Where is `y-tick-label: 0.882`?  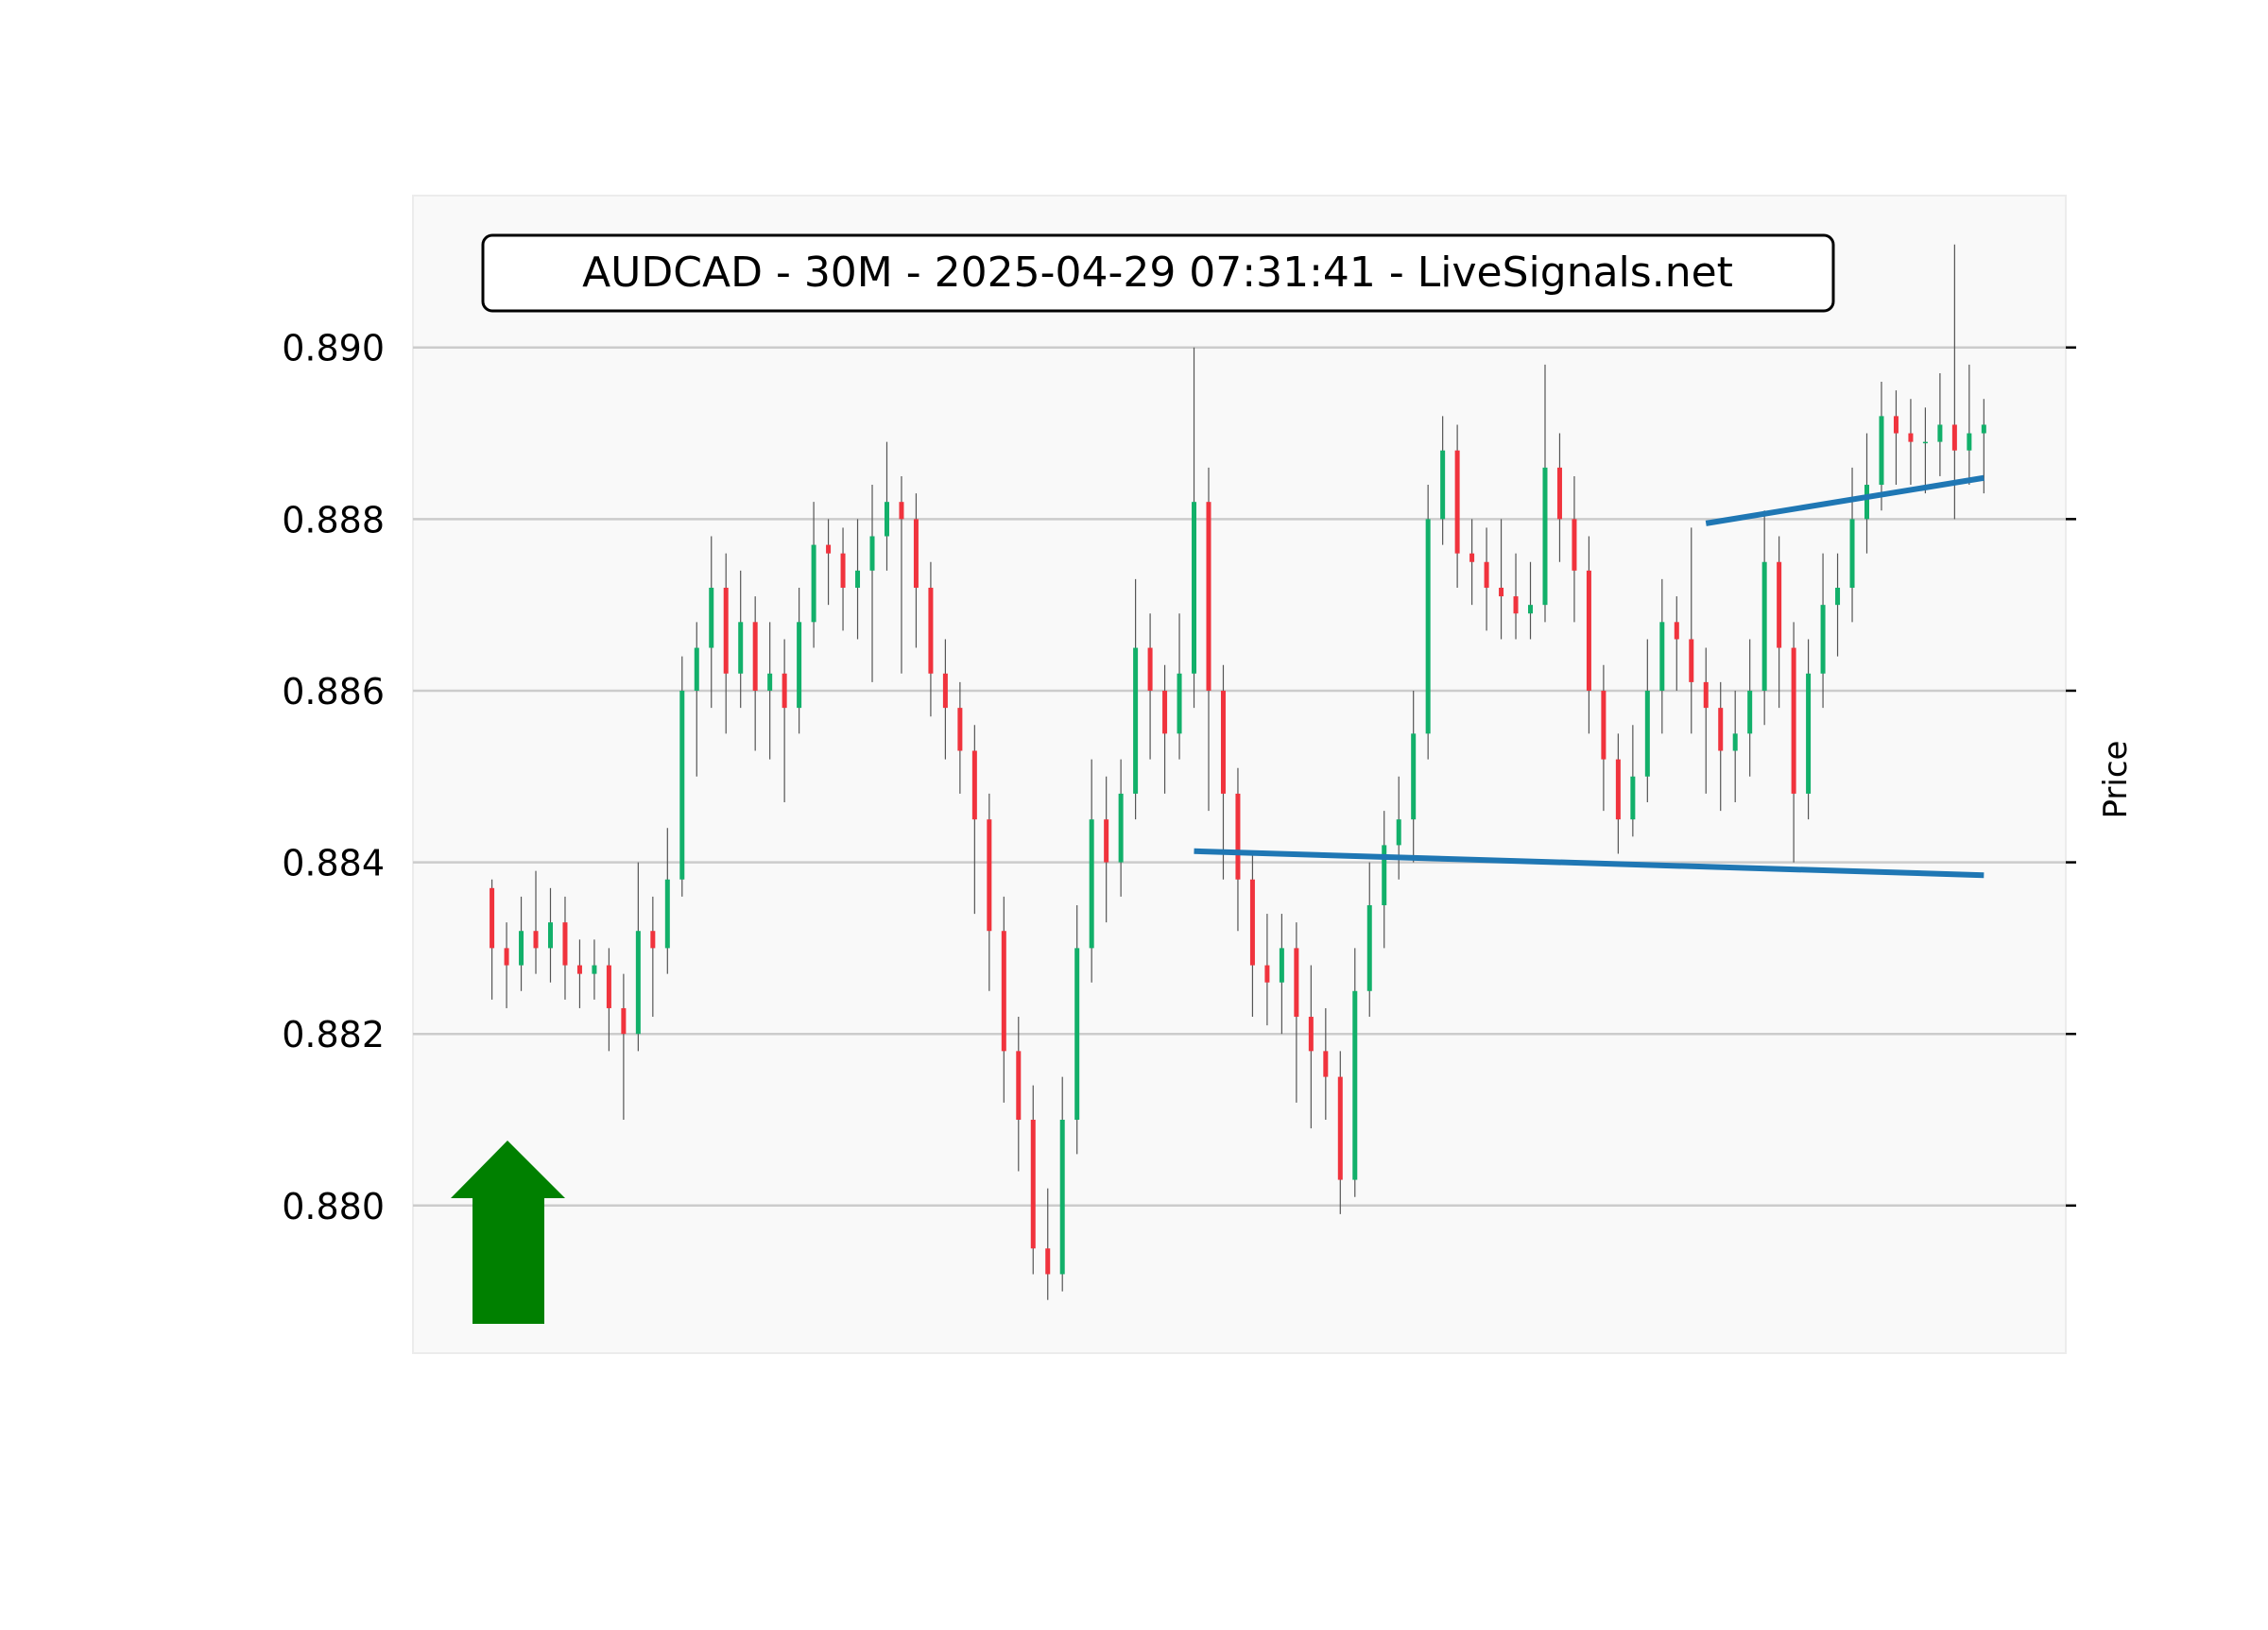
y-tick-label: 0.882 is located at coordinates (333, 1035).